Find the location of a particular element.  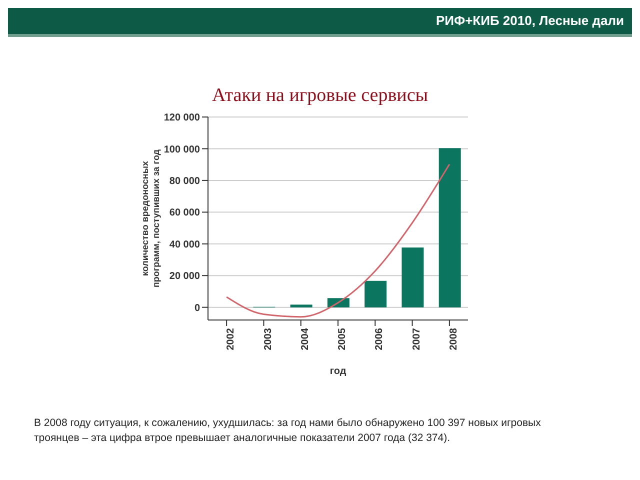

chart-title: Атаки на игровые сервисы is located at coordinates (320, 96).